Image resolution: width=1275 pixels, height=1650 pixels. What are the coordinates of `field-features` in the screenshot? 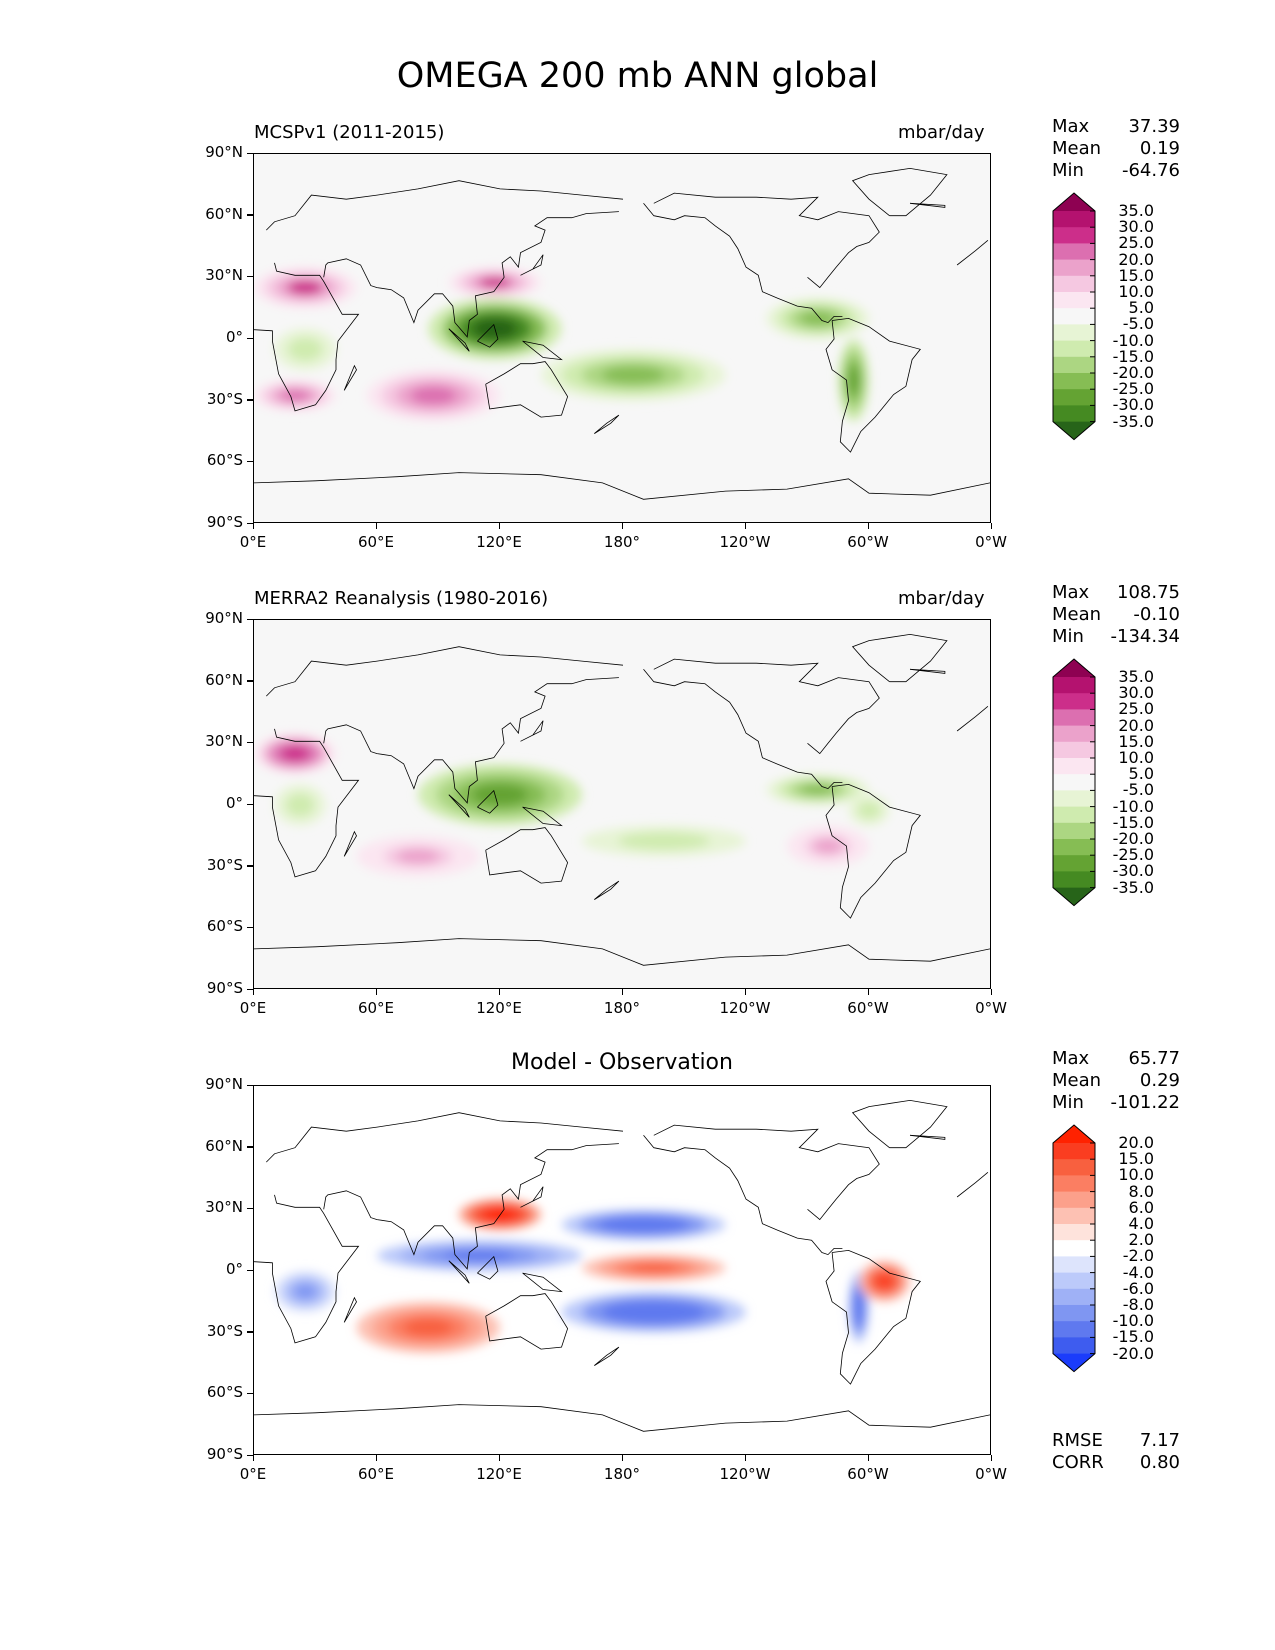 It's located at (572, 805).